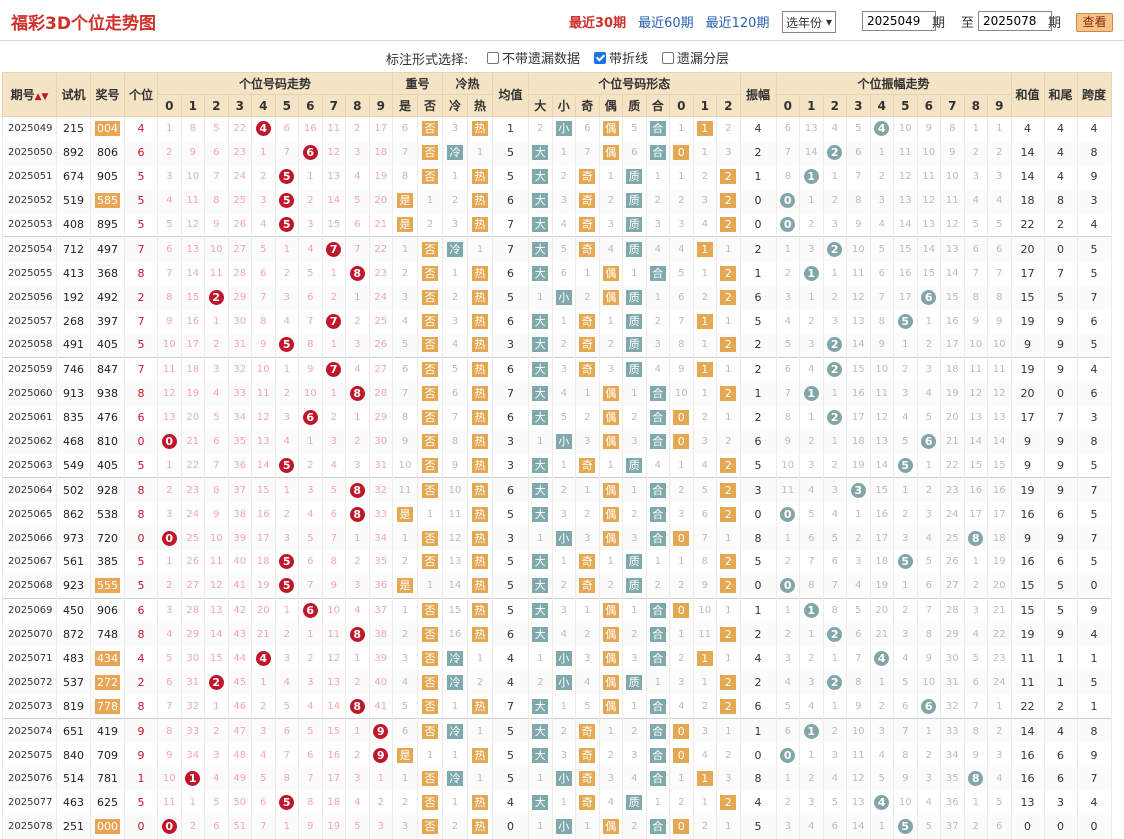  I want to click on trend-miss-cell: 18, so click(192, 369).